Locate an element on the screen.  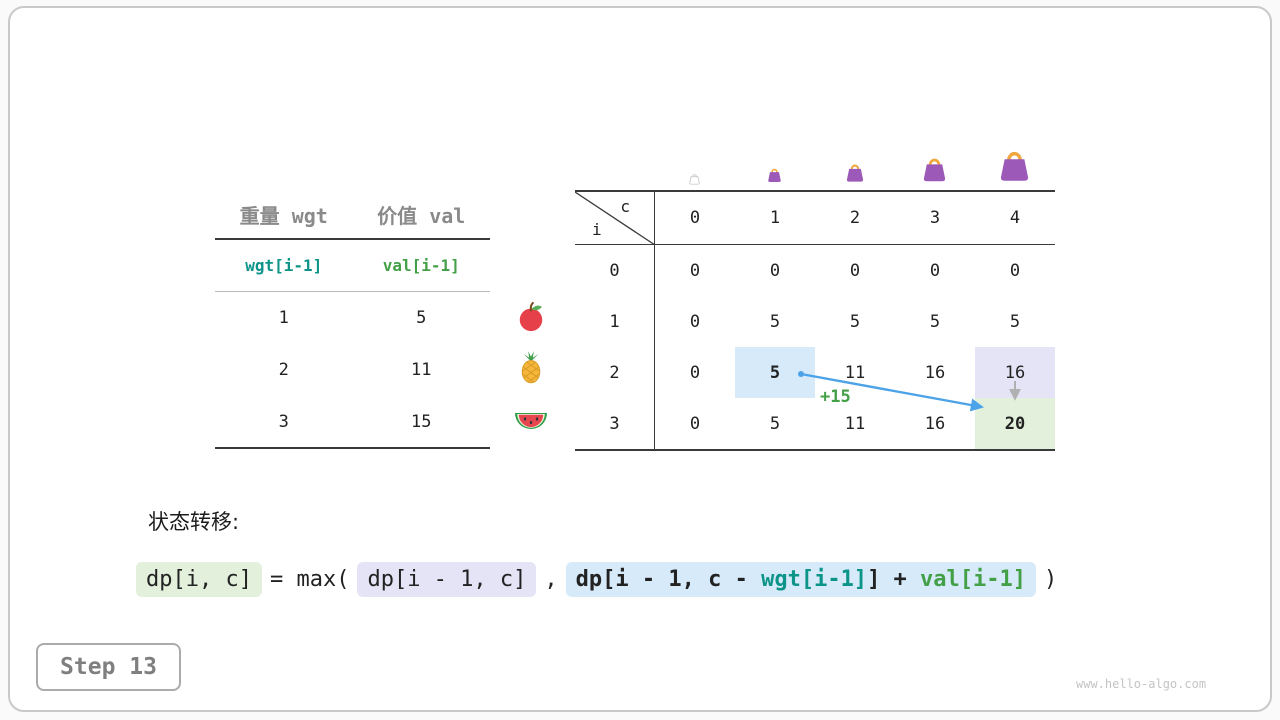
item-weight: 2 is located at coordinates (283, 370).